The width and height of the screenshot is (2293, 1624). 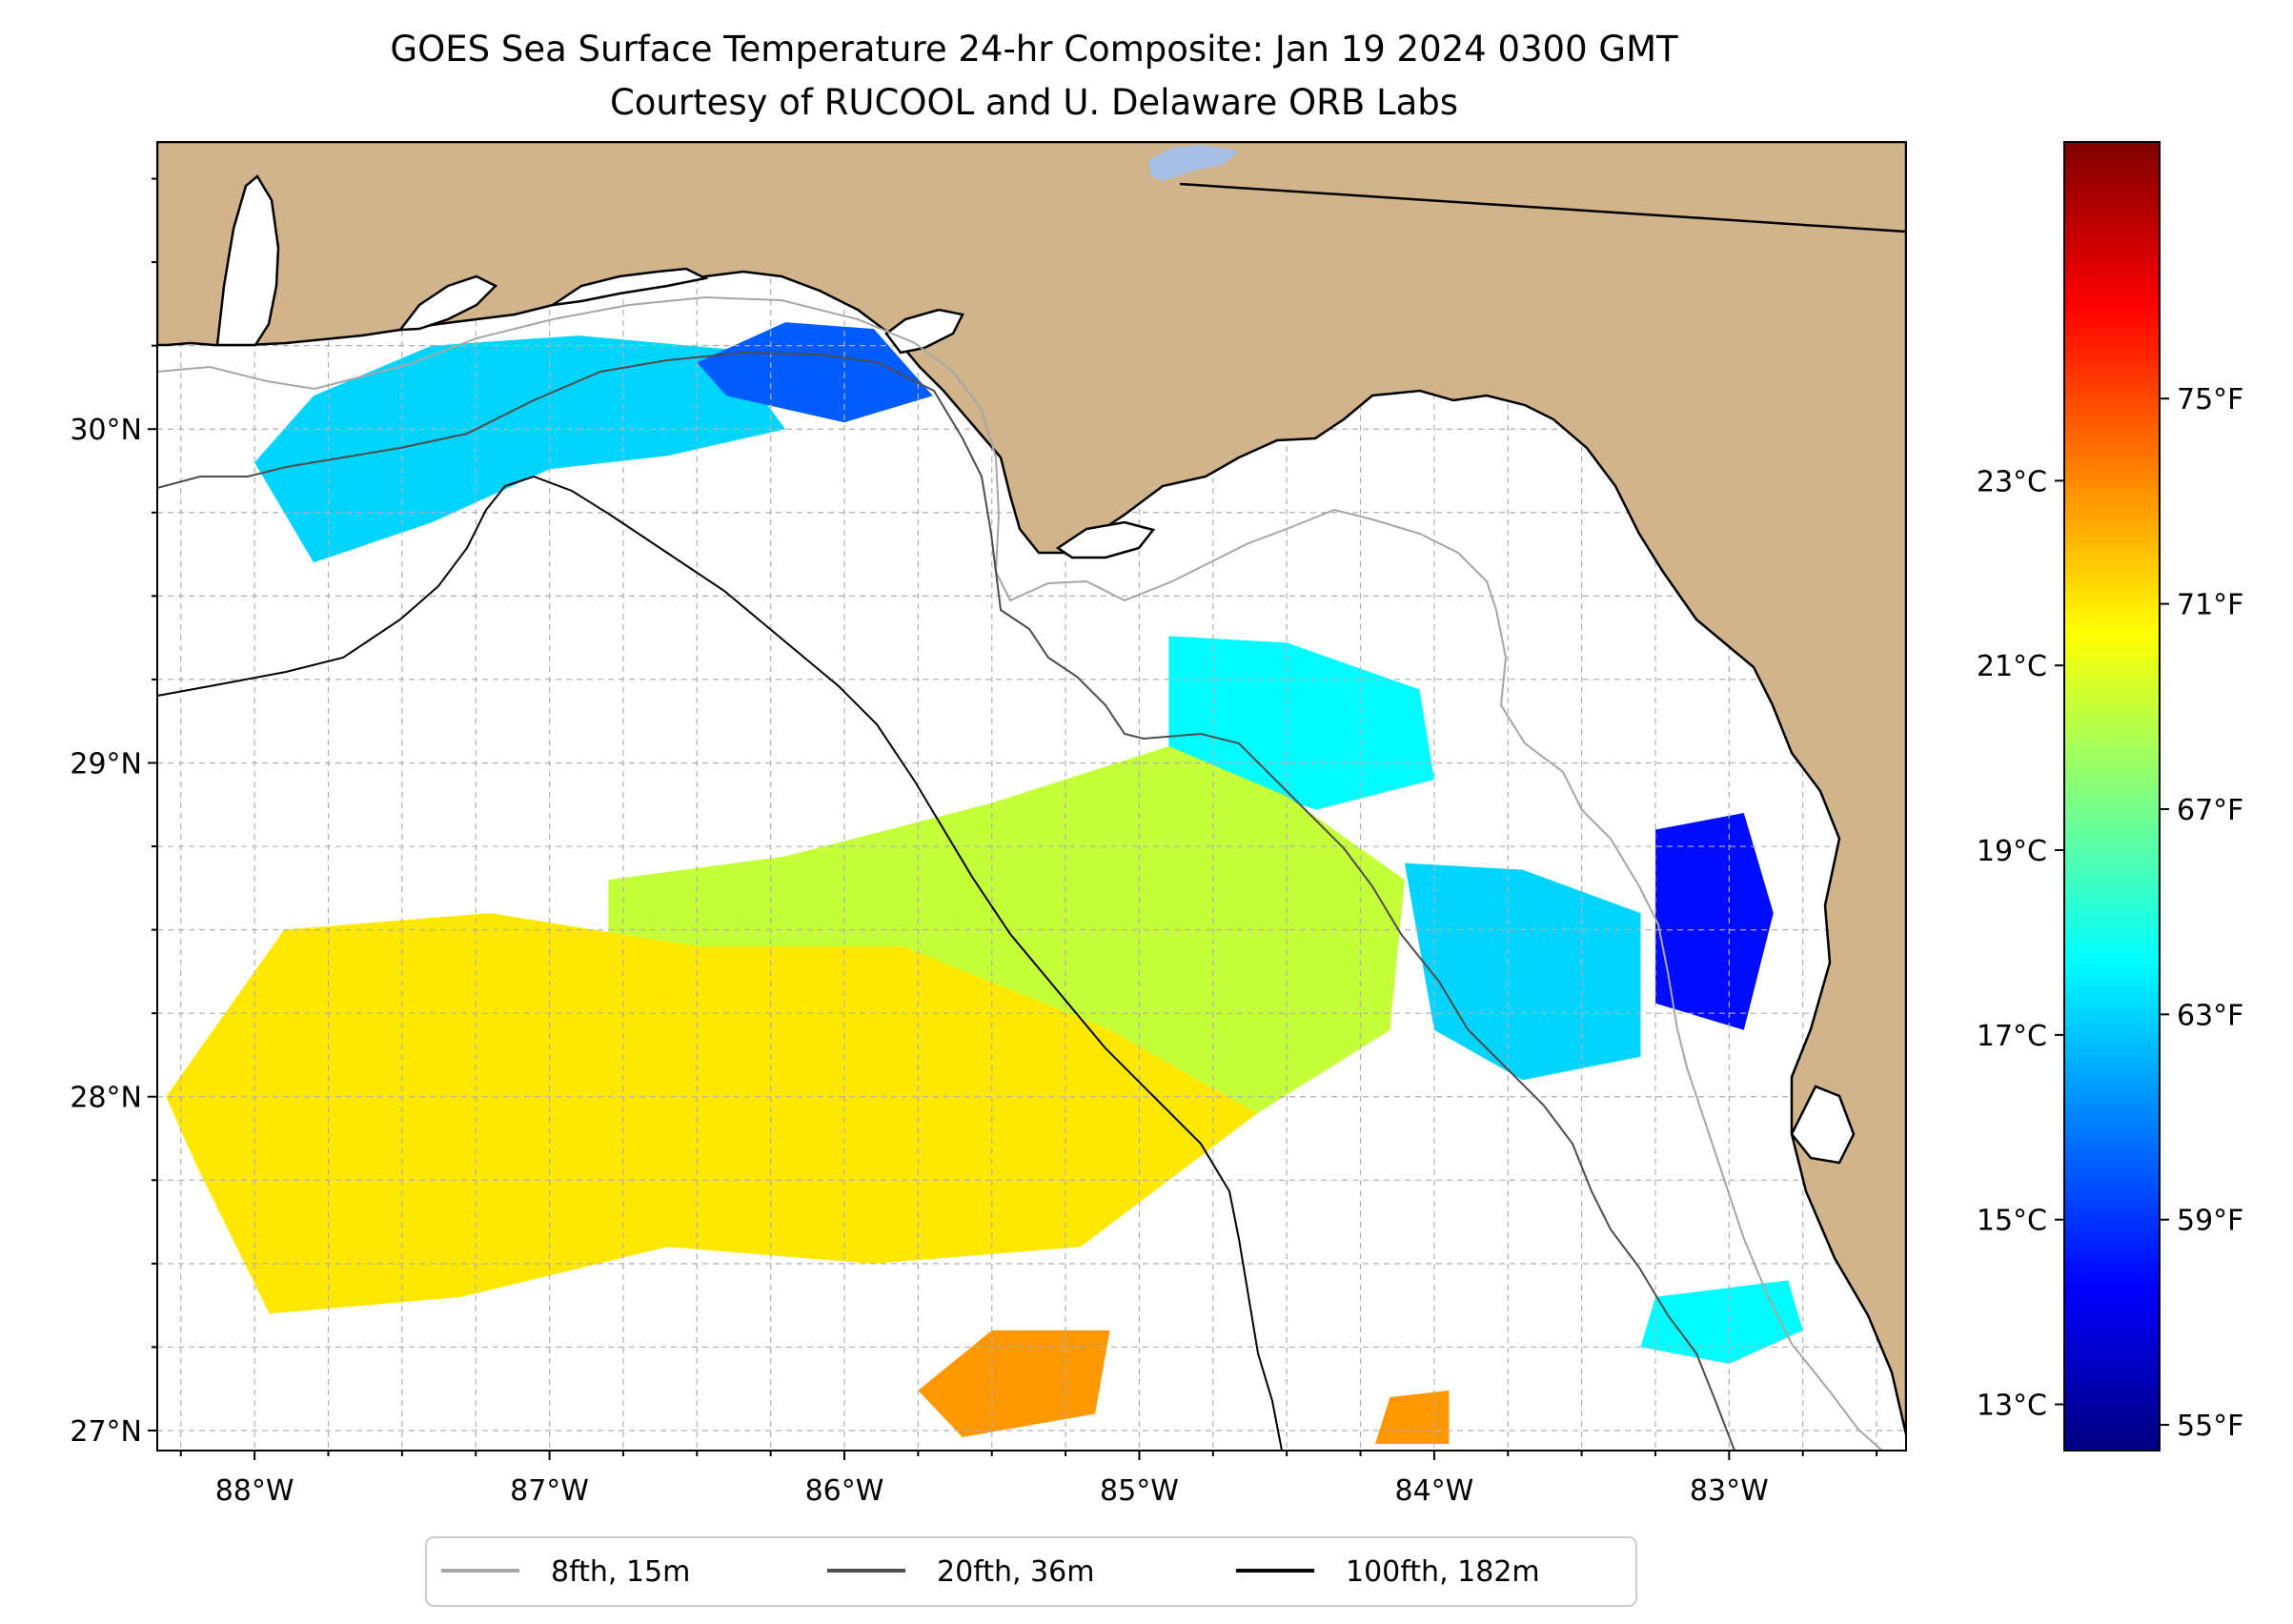 I want to click on fahrenheit-tick-label: 71°F, so click(x=2210, y=605).